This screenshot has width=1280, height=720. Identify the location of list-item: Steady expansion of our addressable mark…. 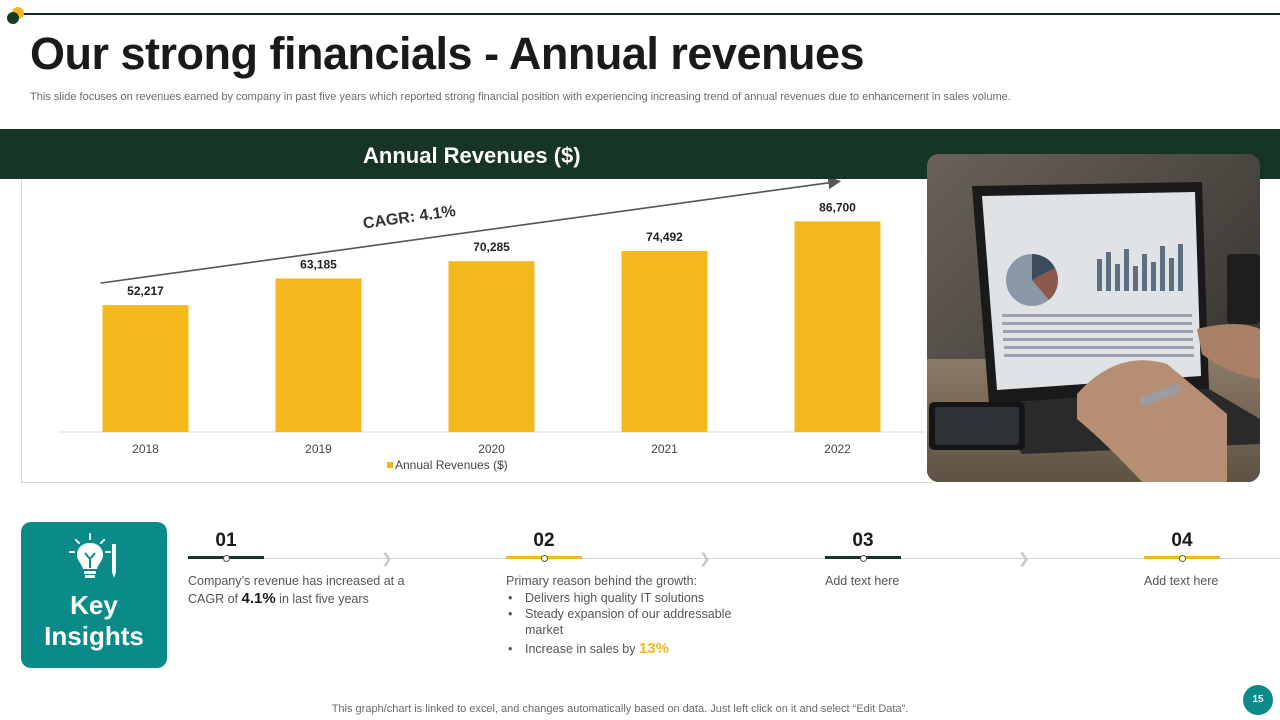
(621, 622).